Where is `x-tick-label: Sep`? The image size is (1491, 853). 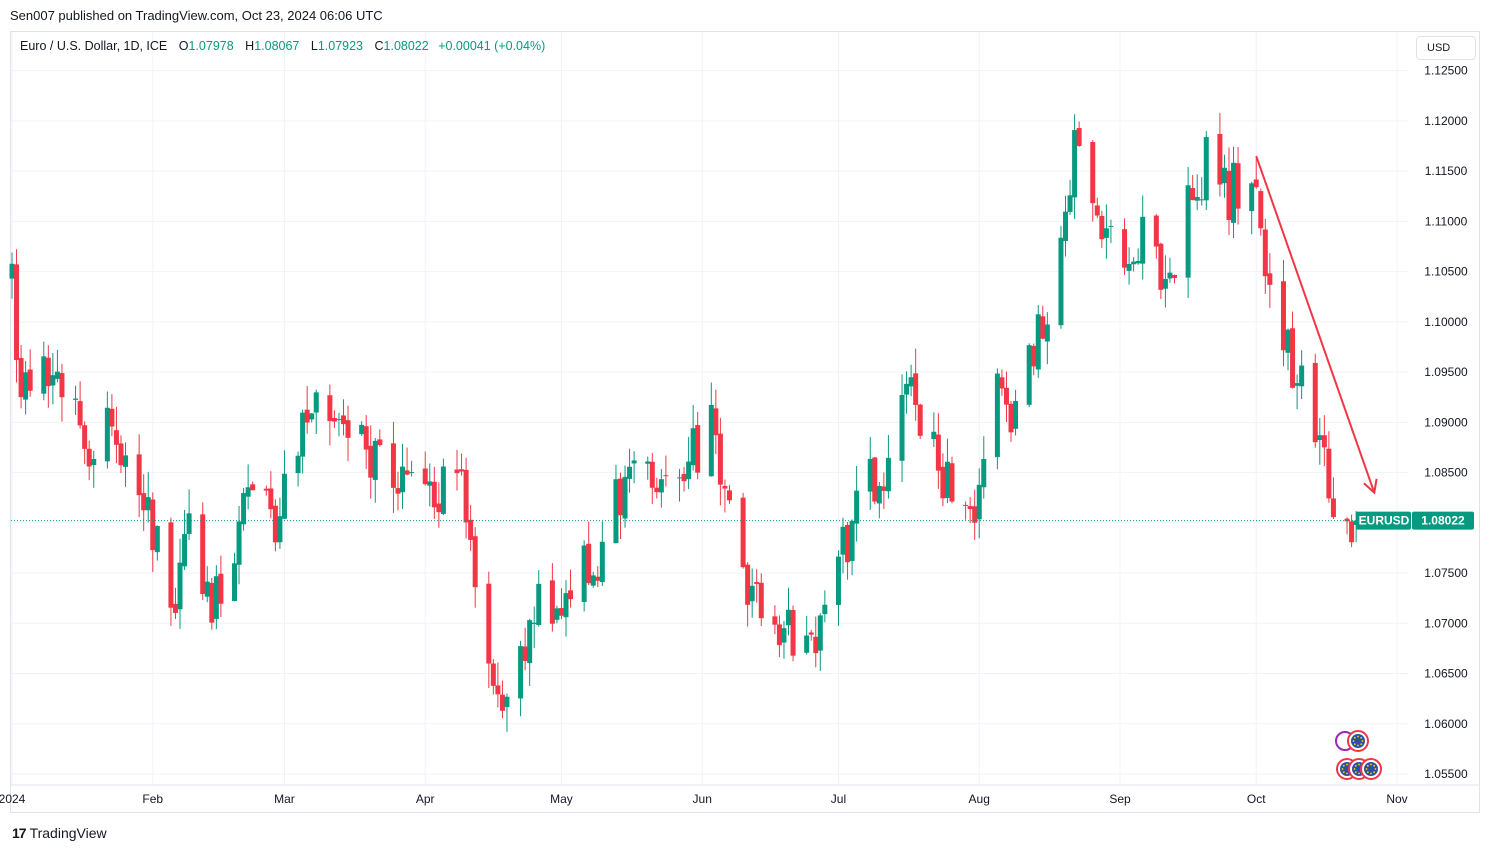
x-tick-label: Sep is located at coordinates (1120, 799).